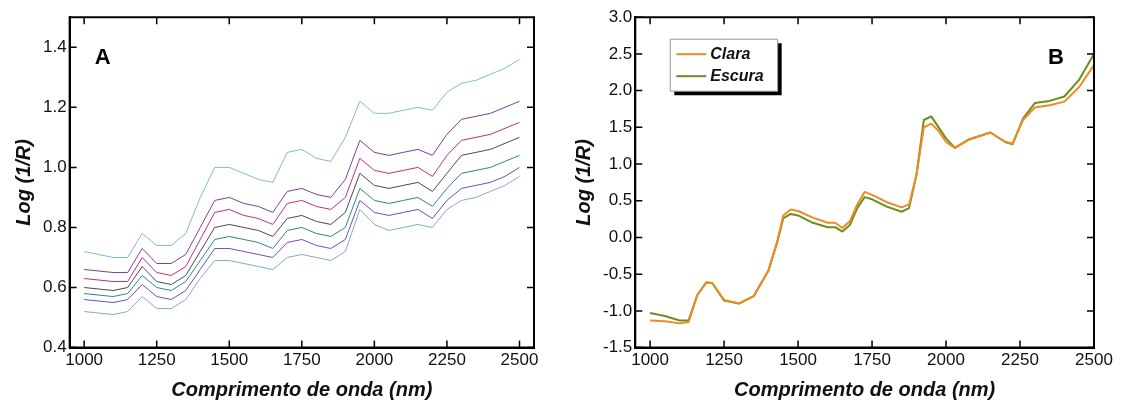 Image resolution: width=1121 pixels, height=414 pixels. What do you see at coordinates (1056, 57) in the screenshot?
I see `annotation: B` at bounding box center [1056, 57].